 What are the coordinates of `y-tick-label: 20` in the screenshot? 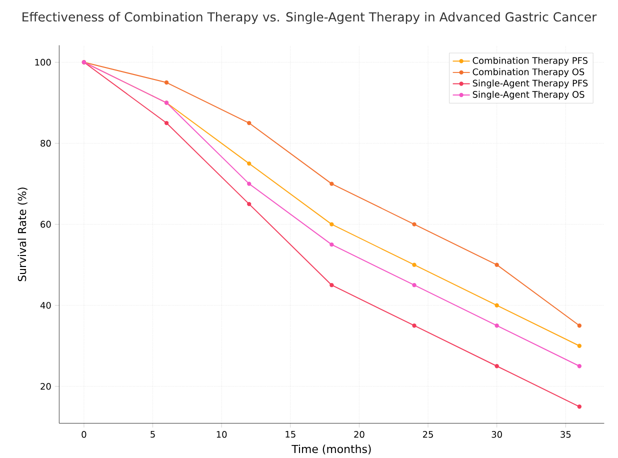 It's located at (45, 386).